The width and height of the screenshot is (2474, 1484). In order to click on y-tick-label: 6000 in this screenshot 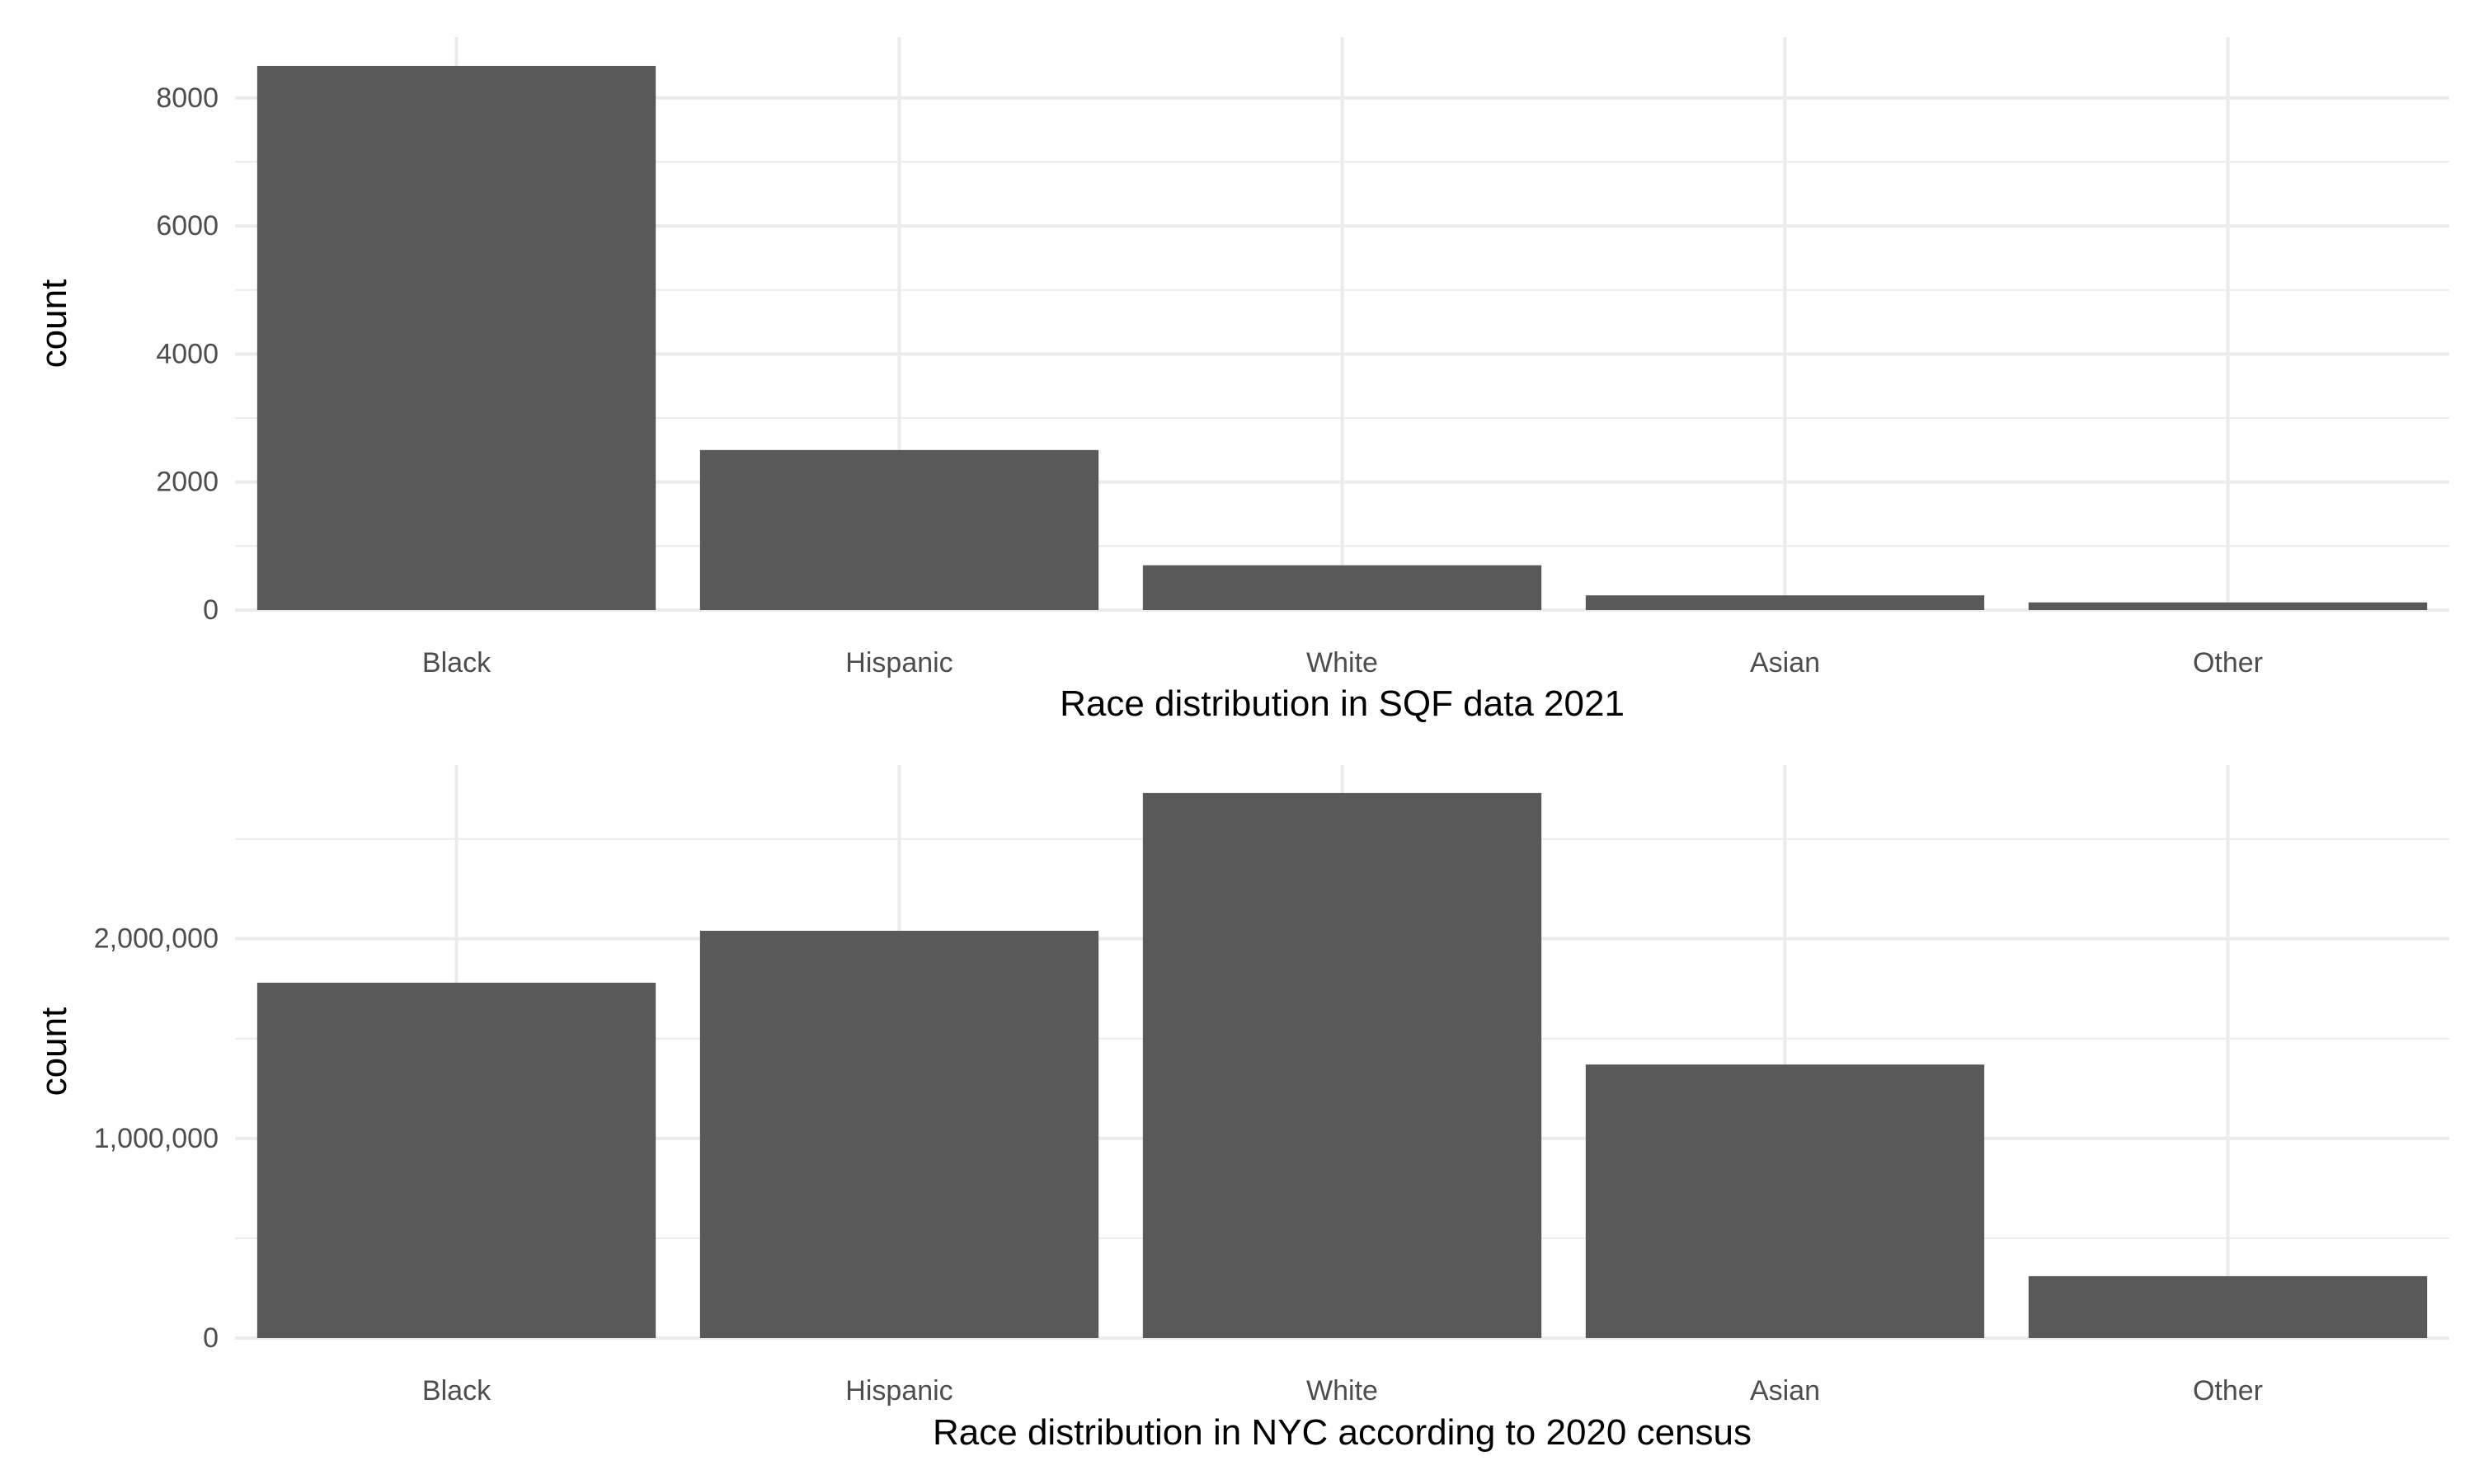, I will do `click(187, 226)`.